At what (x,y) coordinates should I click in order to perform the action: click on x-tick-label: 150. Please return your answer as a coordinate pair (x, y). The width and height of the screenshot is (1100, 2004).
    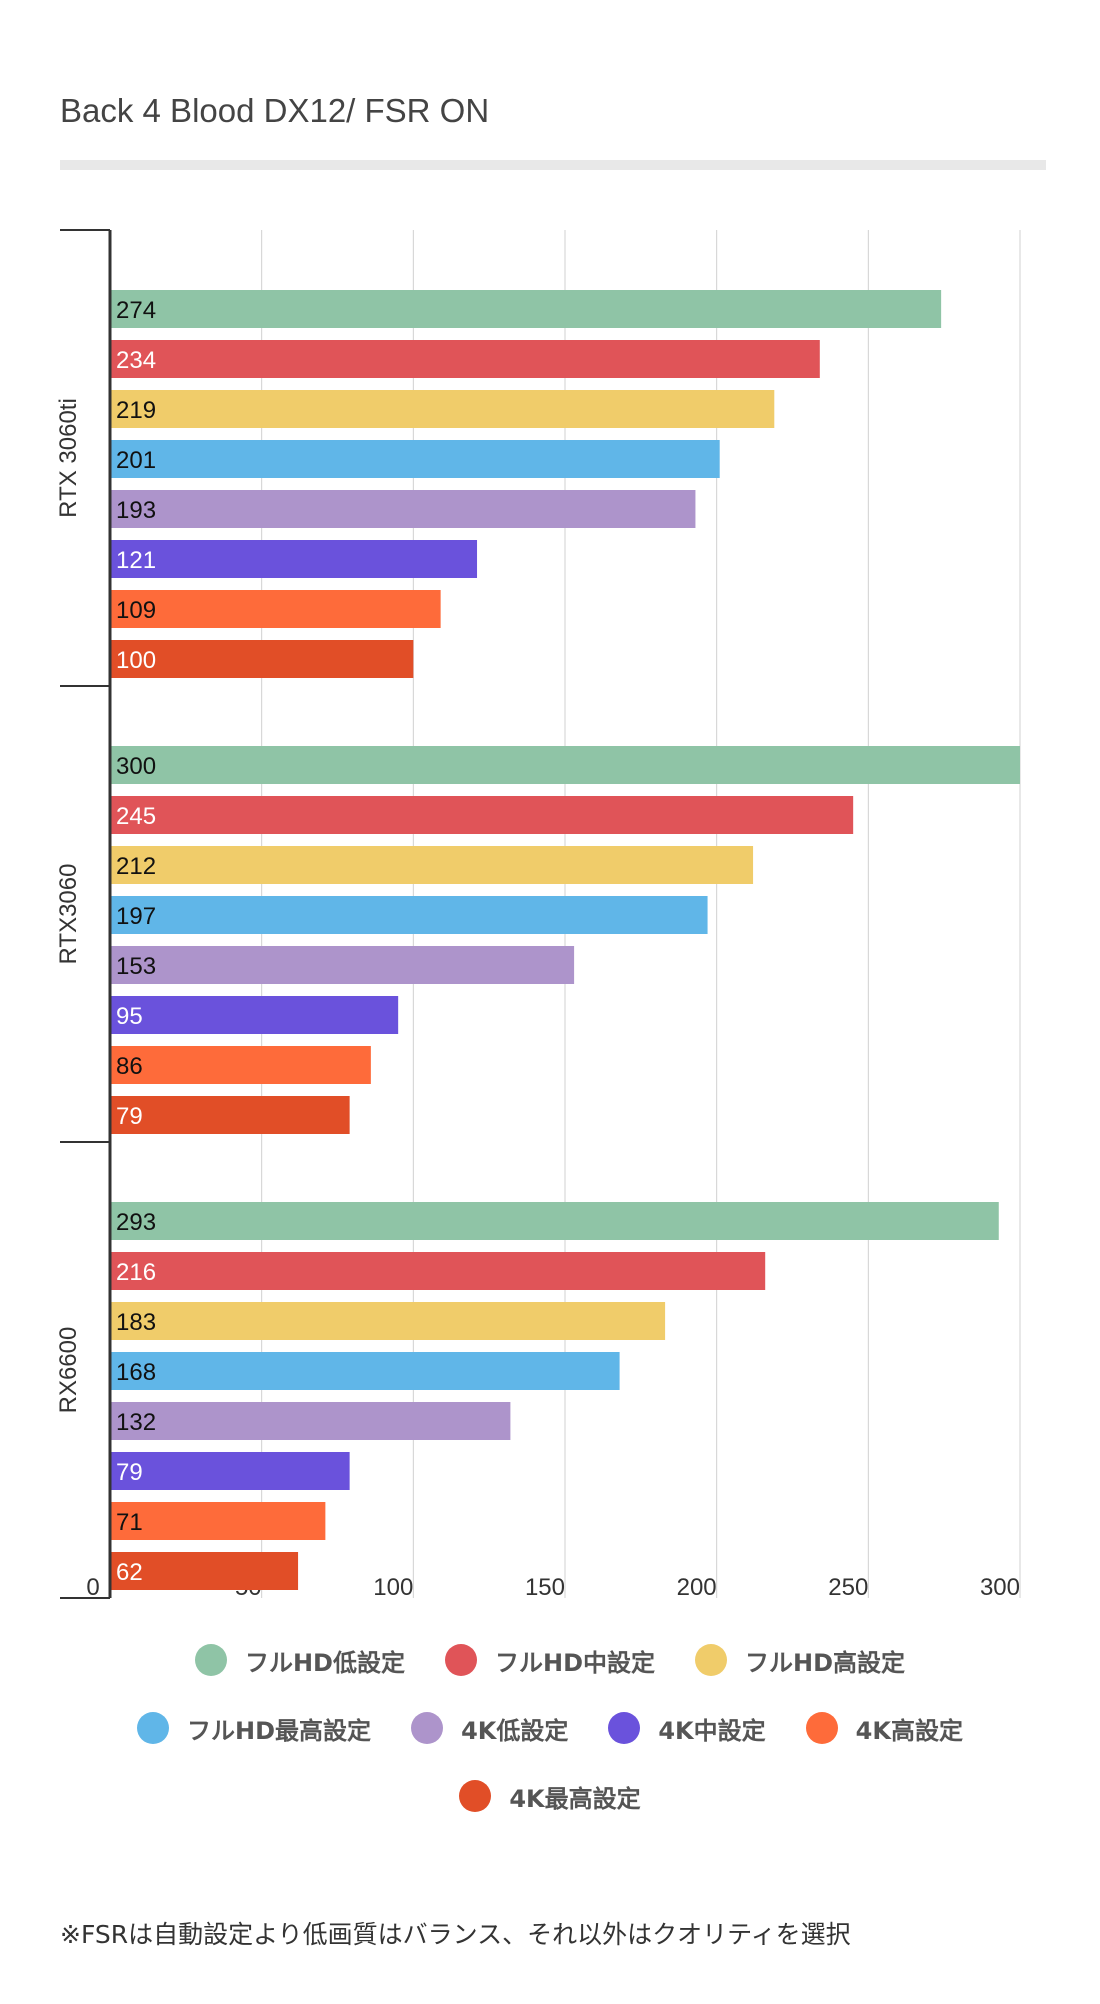
    Looking at the image, I should click on (545, 1587).